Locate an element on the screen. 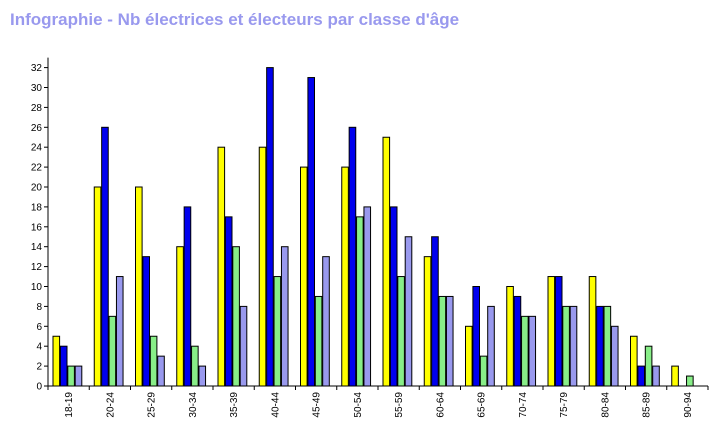 The image size is (728, 429). bar-18-19-s2 is located at coordinates (63, 366).